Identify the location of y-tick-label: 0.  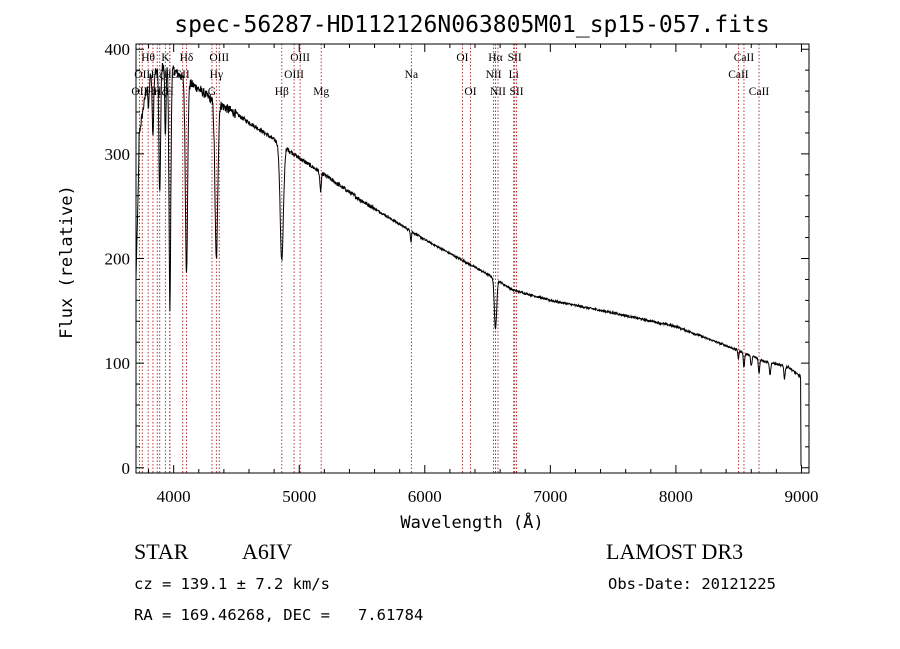
(126, 468).